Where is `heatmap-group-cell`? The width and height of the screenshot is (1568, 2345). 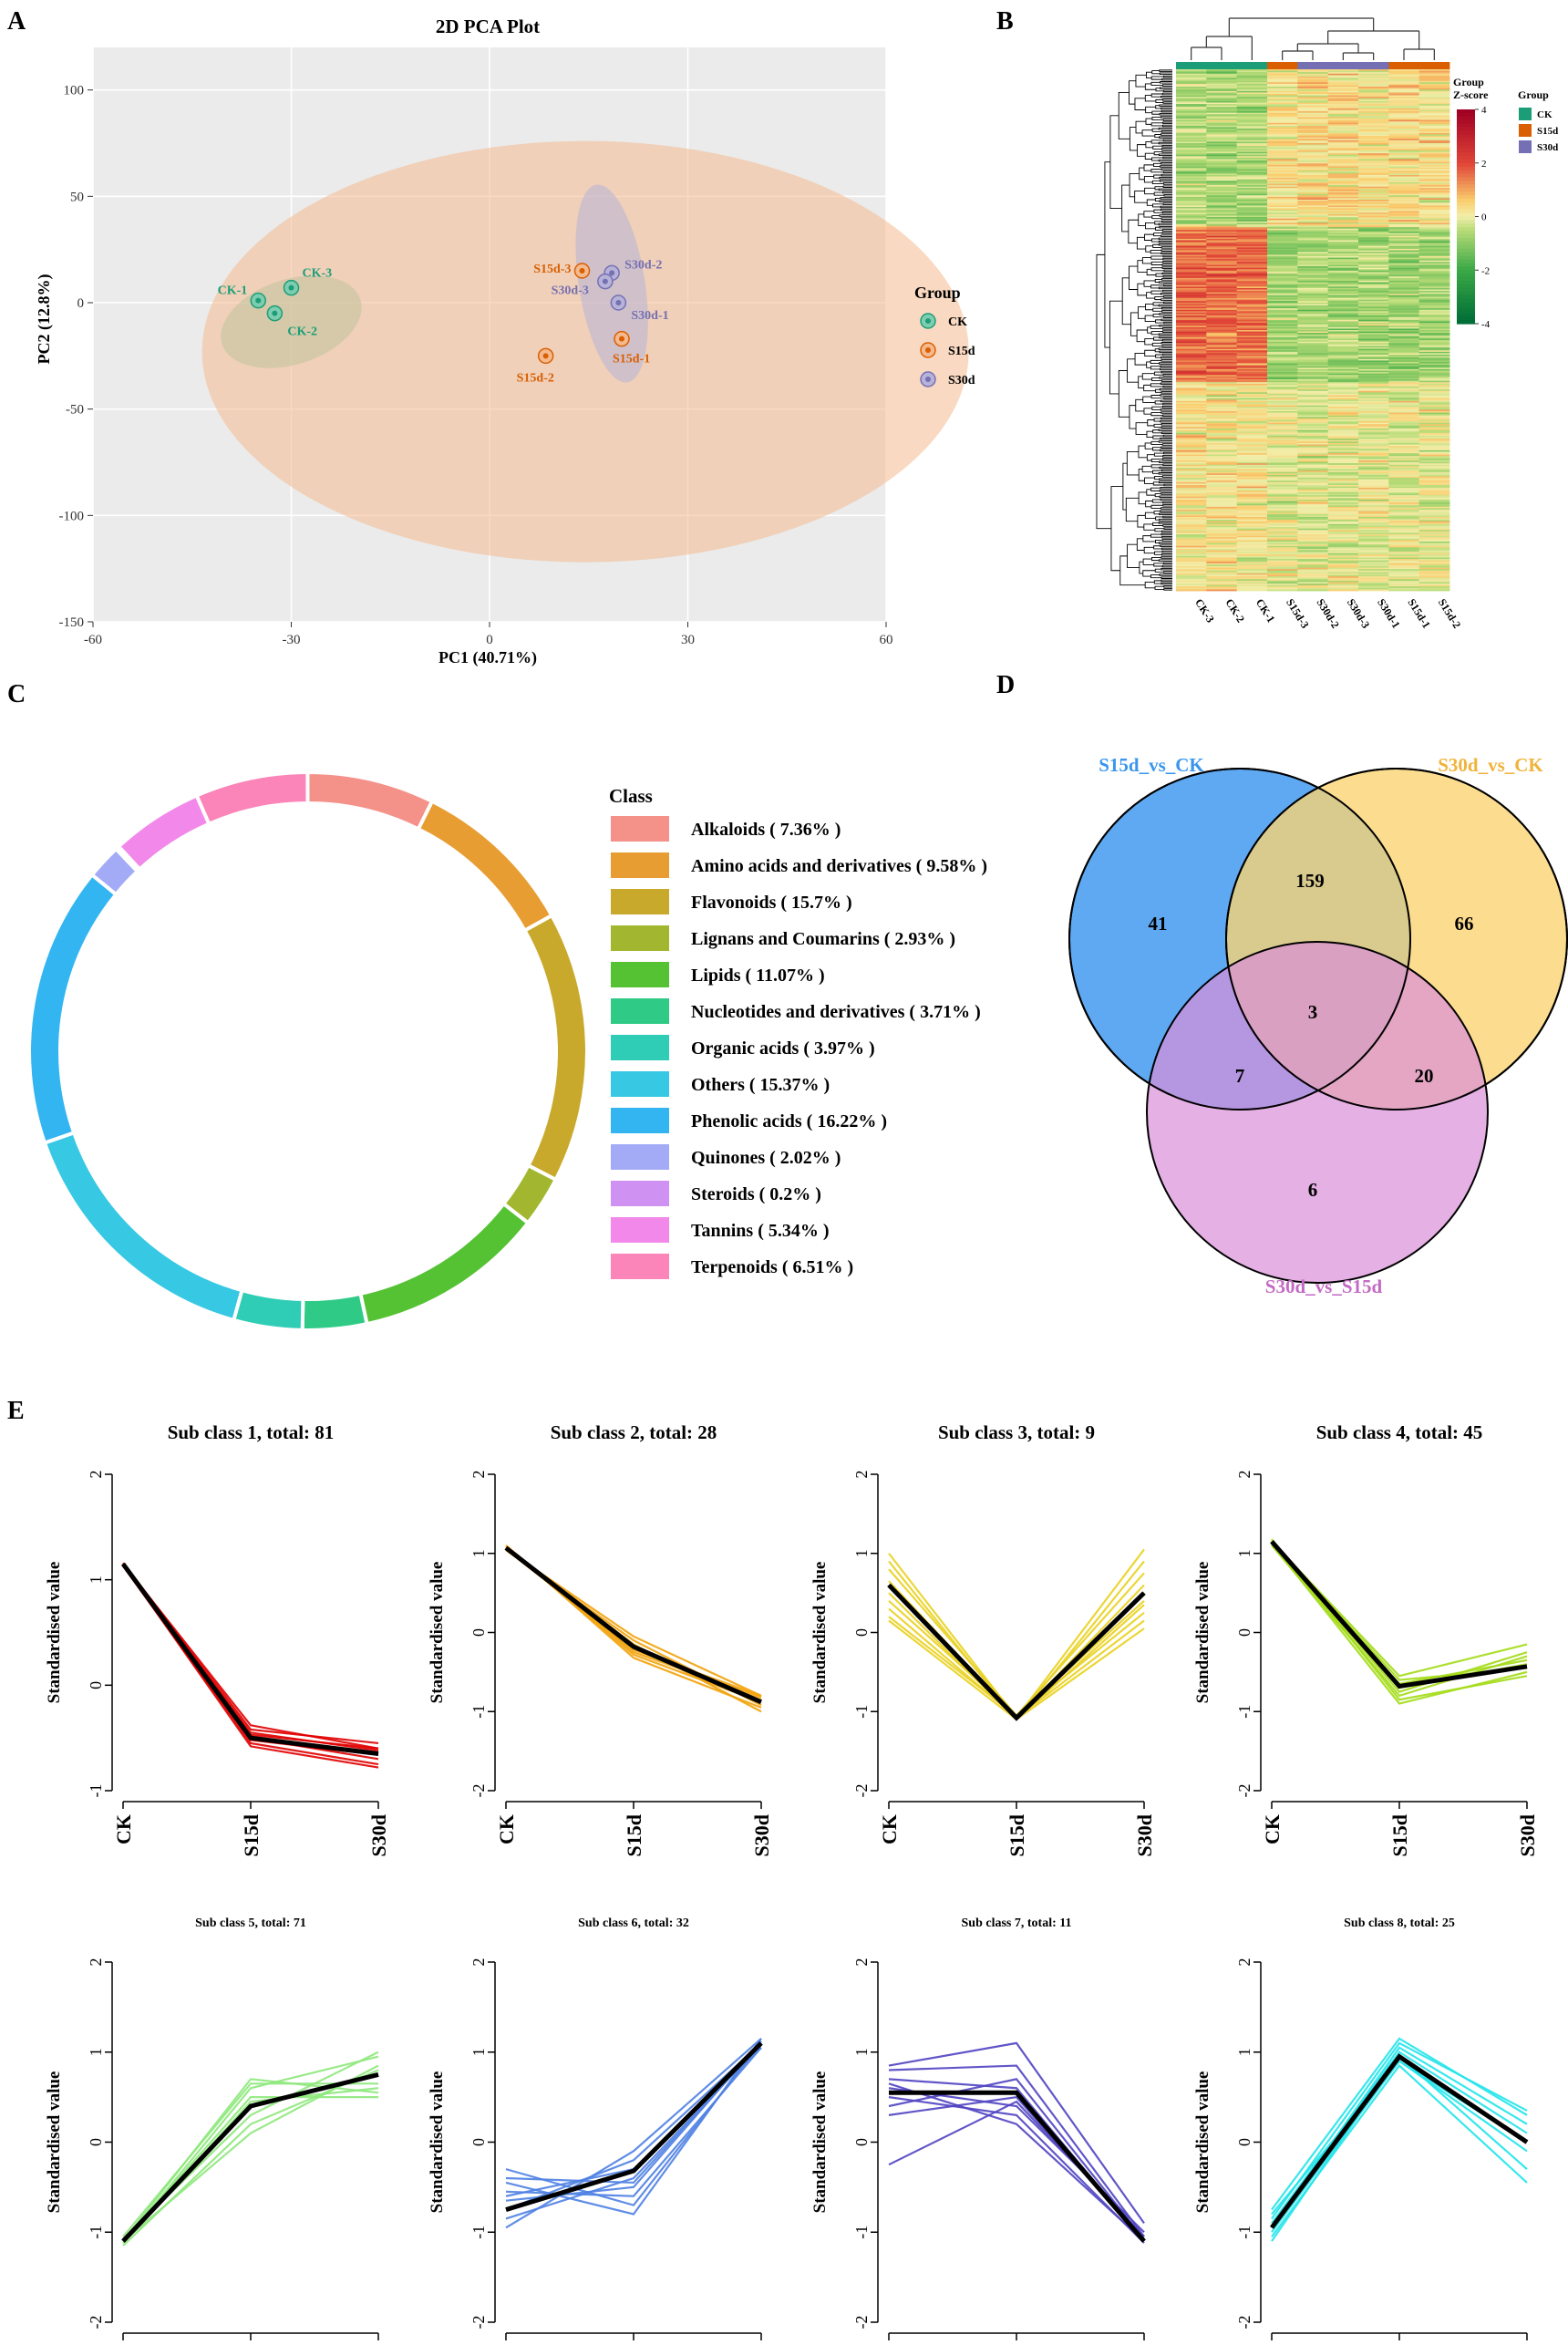 heatmap-group-cell is located at coordinates (1373, 65).